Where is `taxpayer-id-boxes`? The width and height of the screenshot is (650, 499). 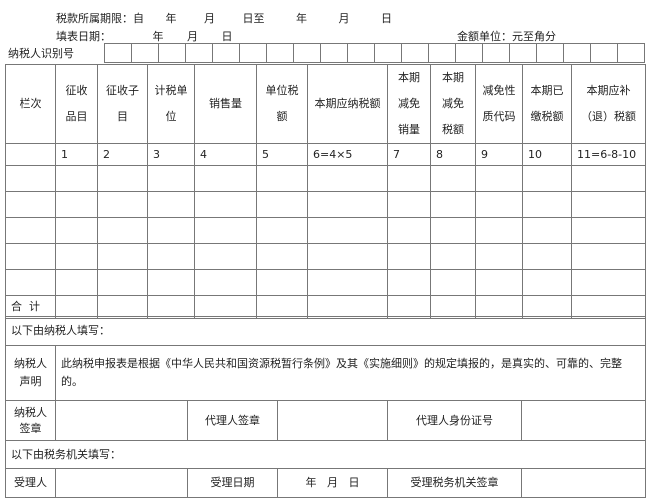 taxpayer-id-boxes is located at coordinates (374, 53).